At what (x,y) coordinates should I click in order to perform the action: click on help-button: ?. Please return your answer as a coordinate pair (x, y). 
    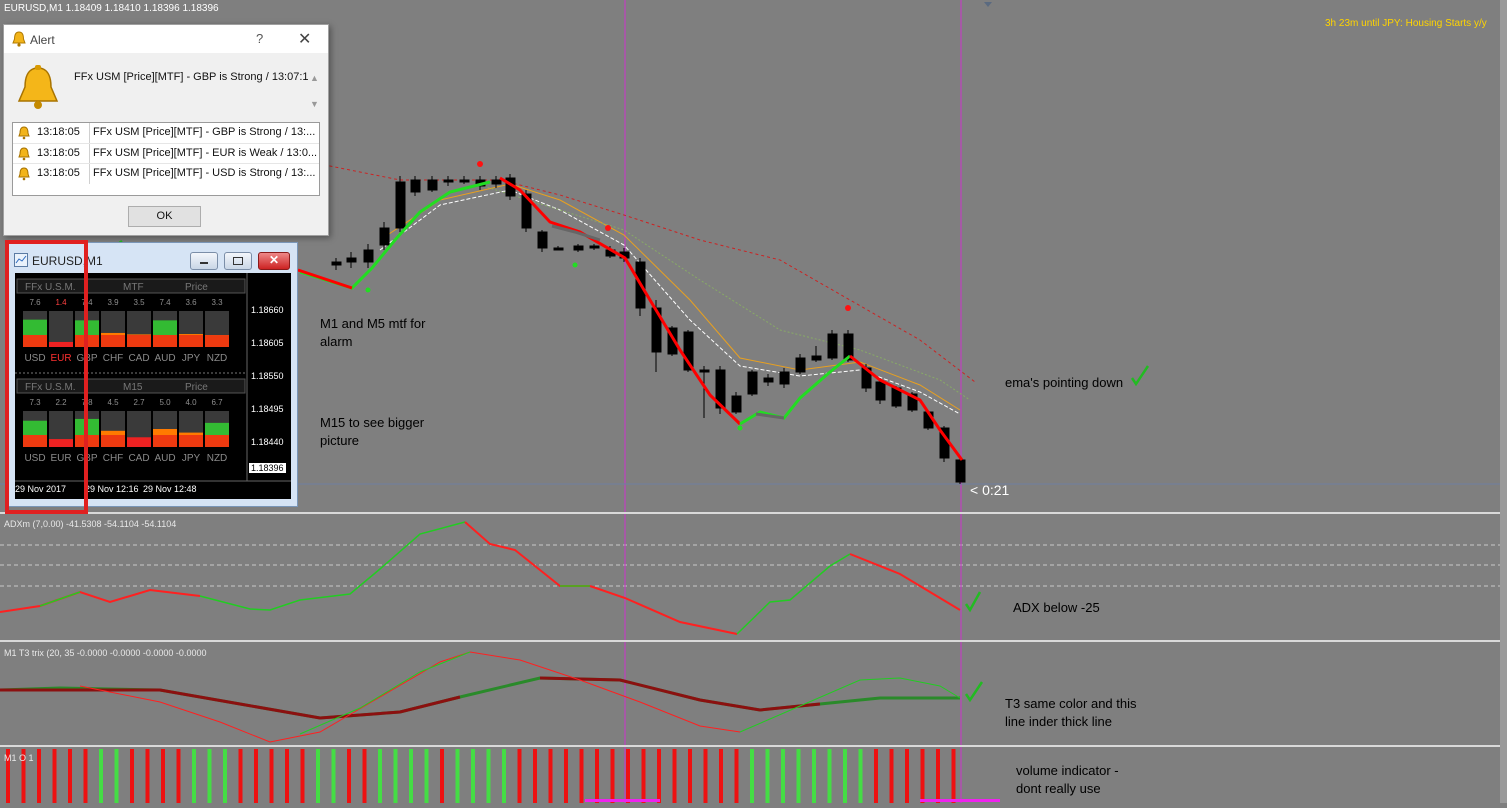
    Looking at the image, I should click on (260, 38).